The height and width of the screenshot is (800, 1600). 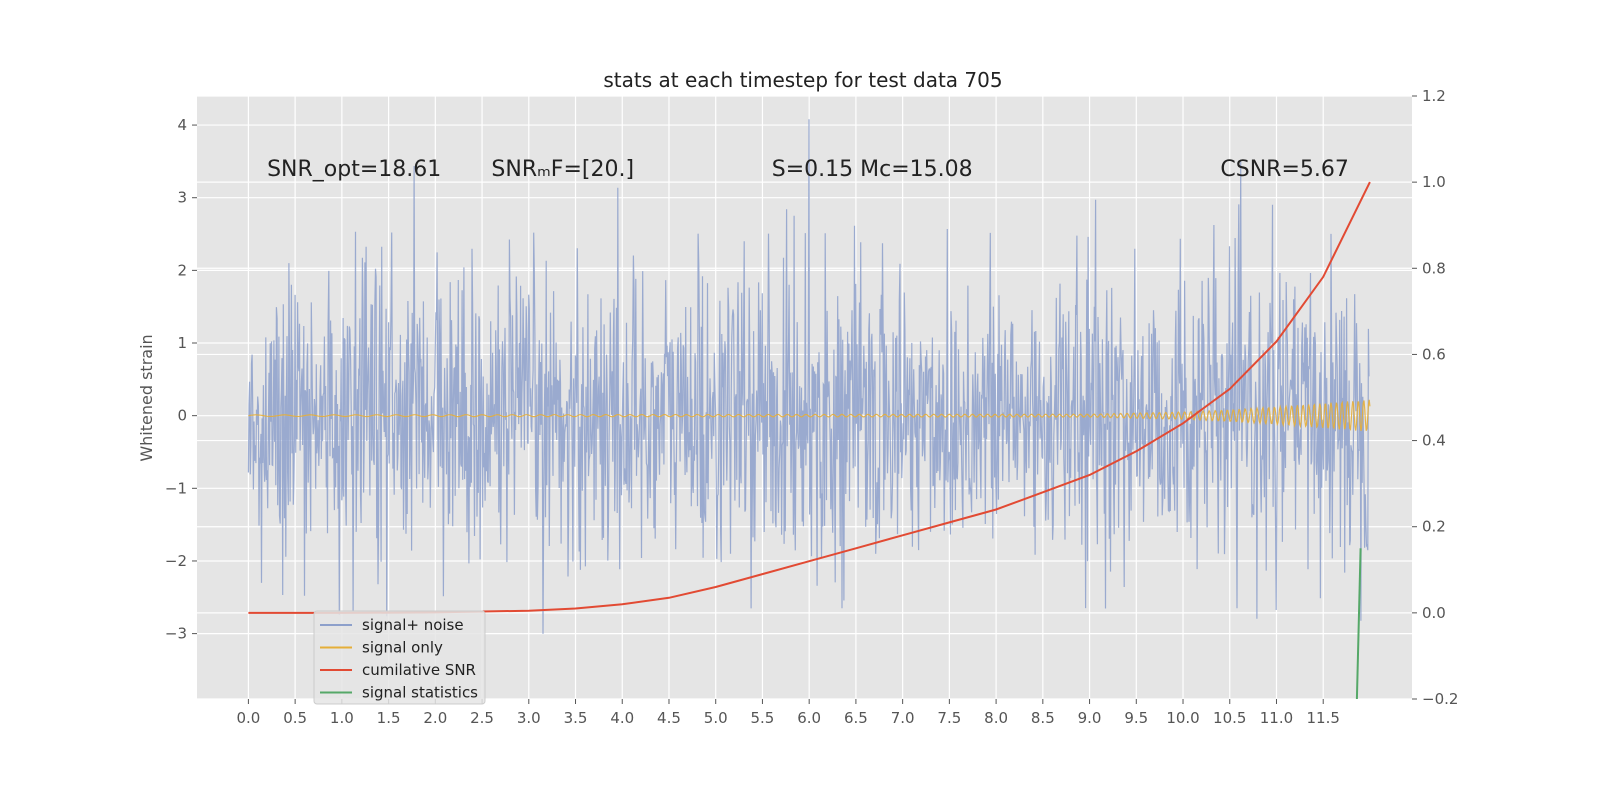 I want to click on signal-statistics-series, so click(x=1358, y=624).